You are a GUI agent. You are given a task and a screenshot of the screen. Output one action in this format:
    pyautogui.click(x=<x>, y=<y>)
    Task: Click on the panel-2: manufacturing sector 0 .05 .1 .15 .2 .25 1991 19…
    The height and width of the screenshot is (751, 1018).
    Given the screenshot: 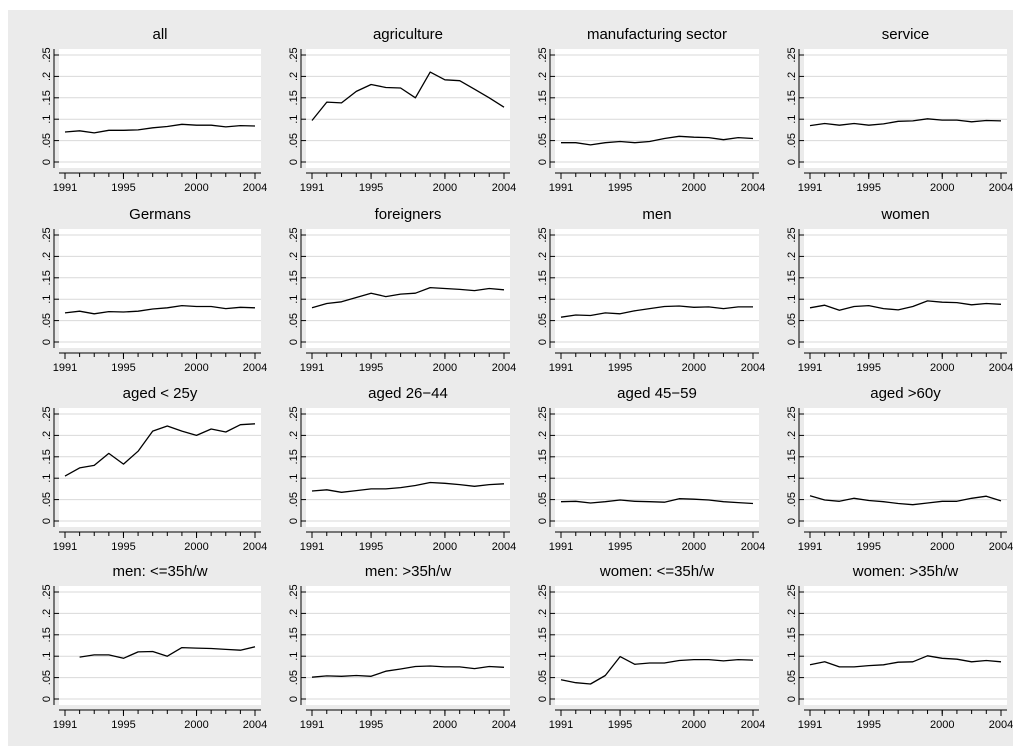 What is the action you would take?
    pyautogui.click(x=651, y=110)
    